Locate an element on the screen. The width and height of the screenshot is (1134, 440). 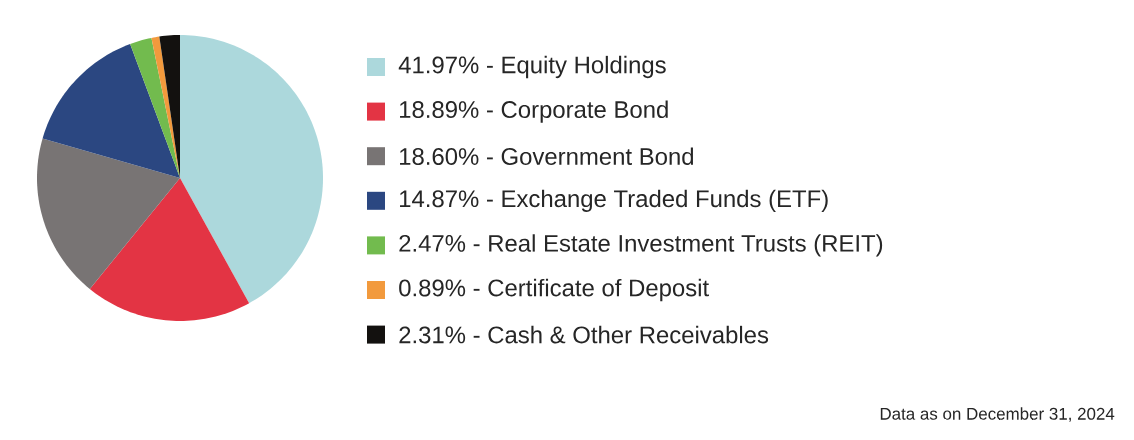
legend-label: 41.97% - Equity Holdings is located at coordinates (532, 67).